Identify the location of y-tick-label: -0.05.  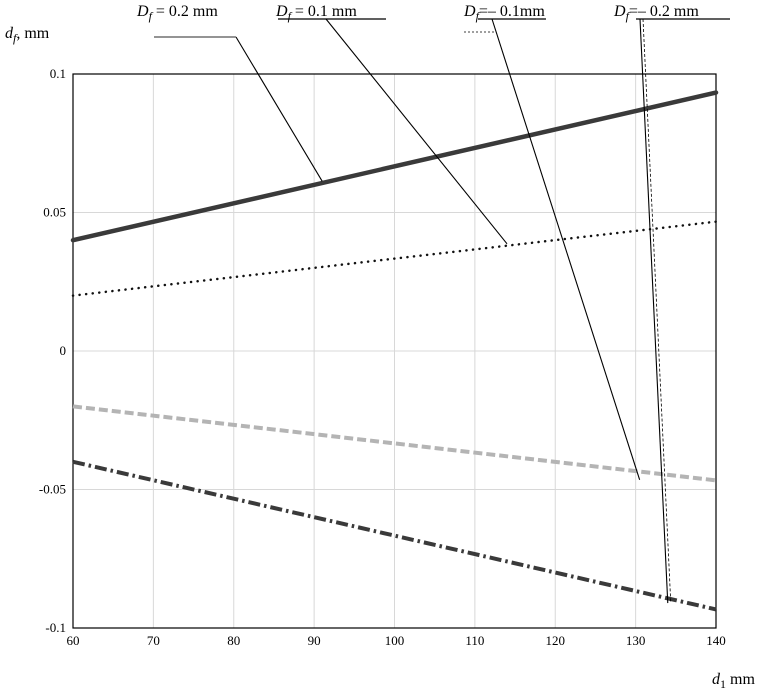
(52, 489).